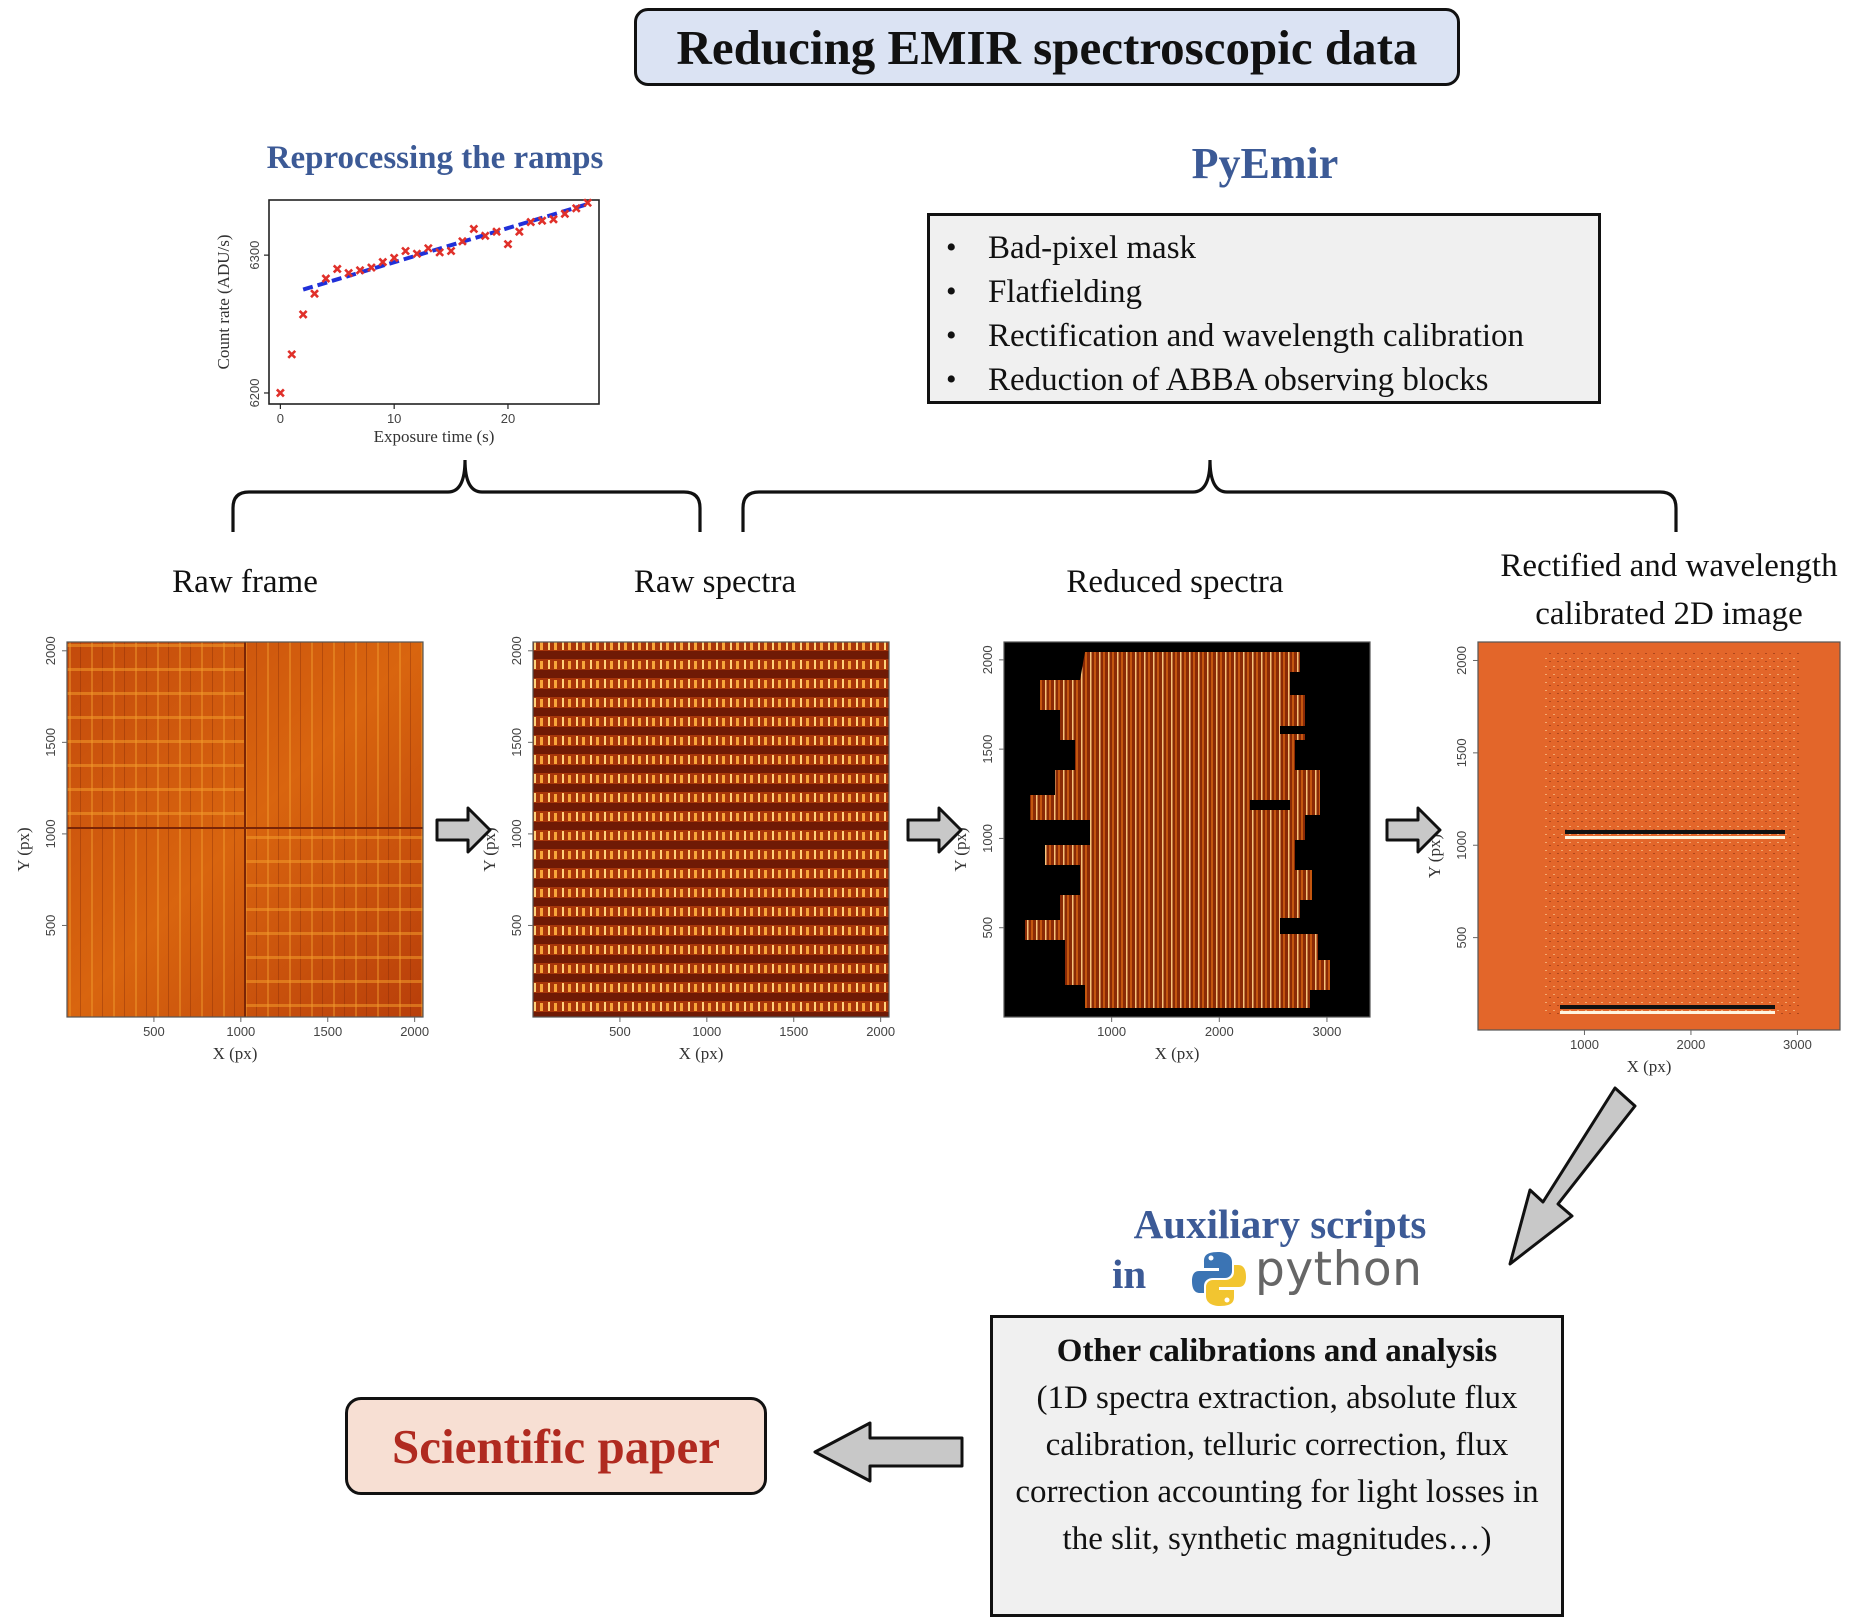  Describe the element at coordinates (1219, 1279) in the screenshot. I see `python-logo-icon` at that location.